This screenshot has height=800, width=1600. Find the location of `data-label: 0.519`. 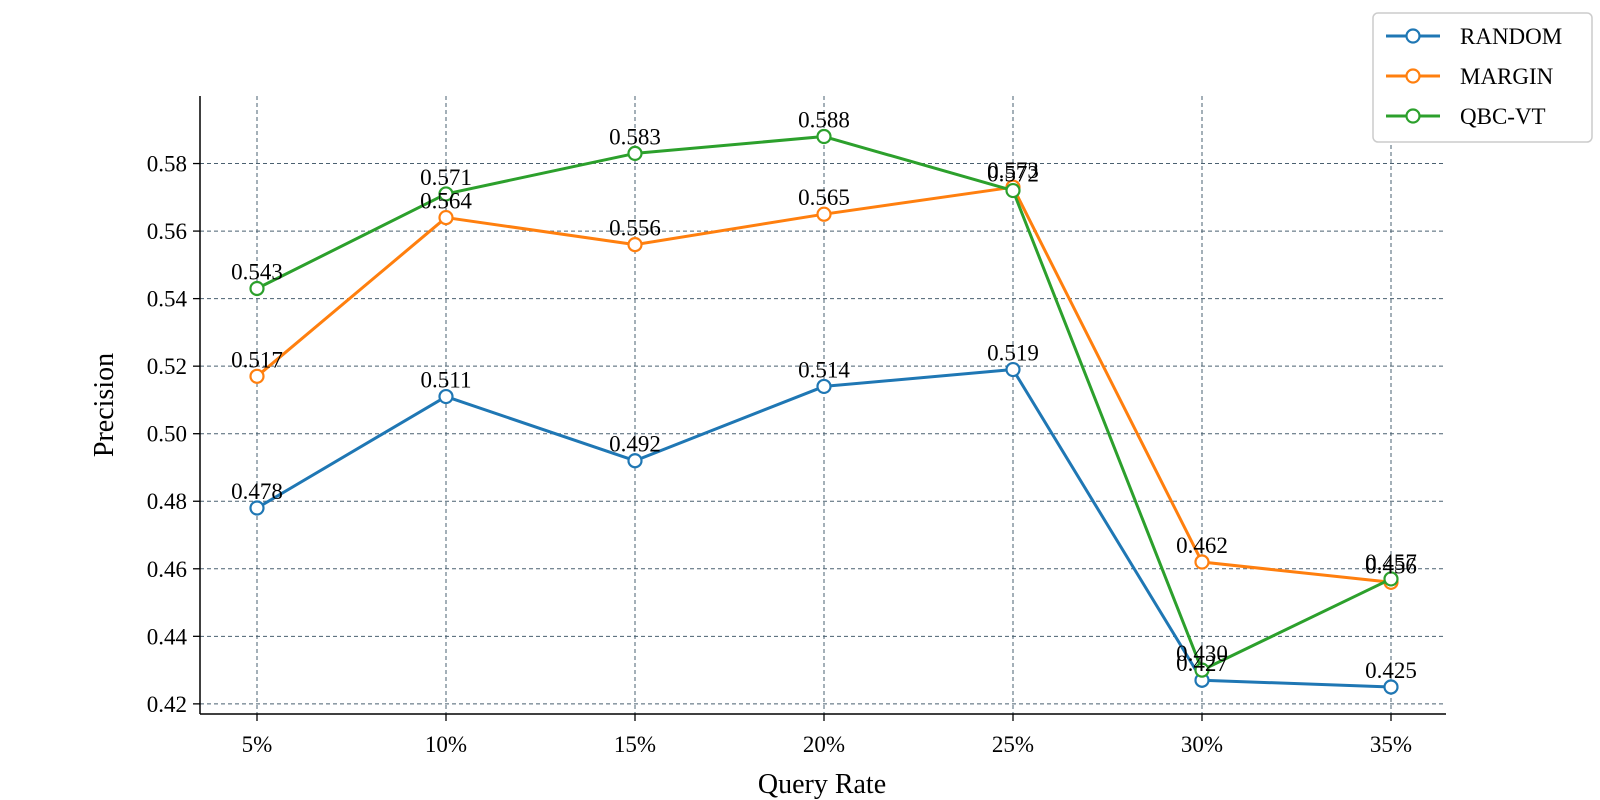

data-label: 0.519 is located at coordinates (1013, 353).